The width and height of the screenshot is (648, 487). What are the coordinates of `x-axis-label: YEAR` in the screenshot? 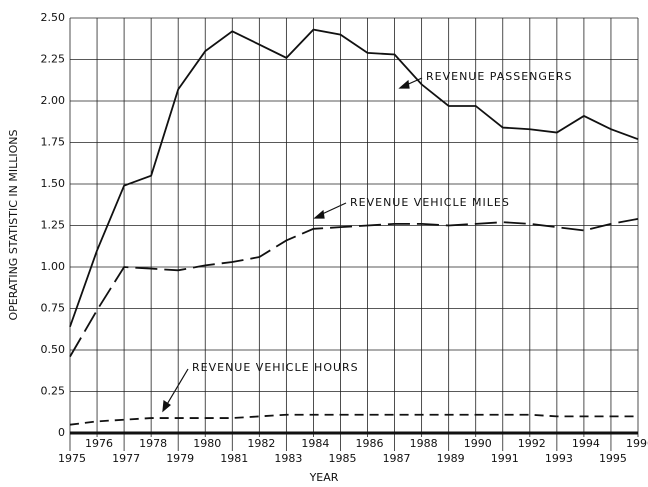 It's located at (324, 477).